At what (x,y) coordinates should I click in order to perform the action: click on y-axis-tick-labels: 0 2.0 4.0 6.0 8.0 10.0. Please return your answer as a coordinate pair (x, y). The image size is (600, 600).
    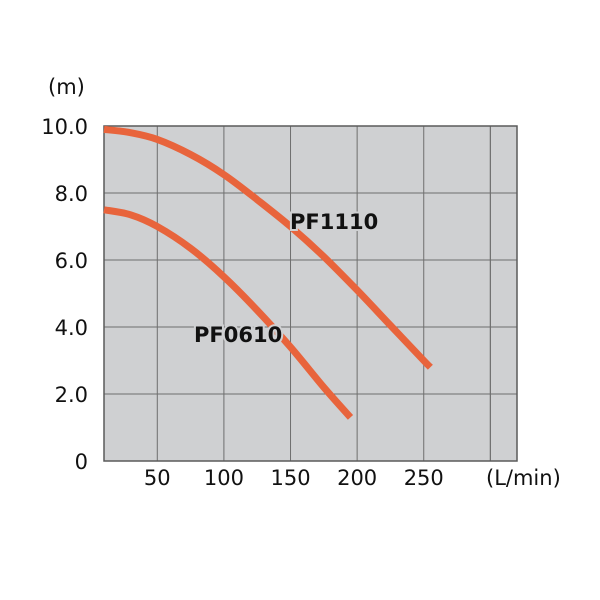
    Looking at the image, I should click on (64, 294).